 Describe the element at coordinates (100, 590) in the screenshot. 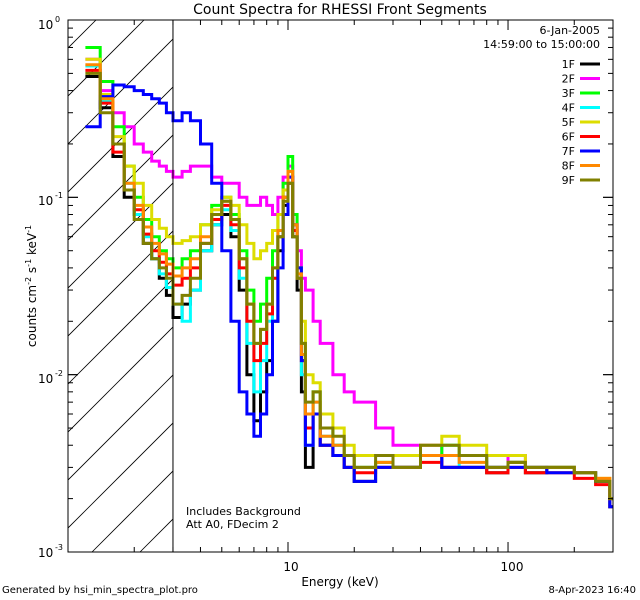

I see `footer-generator-note: Generated by hsi_min_spectra_plot.pro` at that location.